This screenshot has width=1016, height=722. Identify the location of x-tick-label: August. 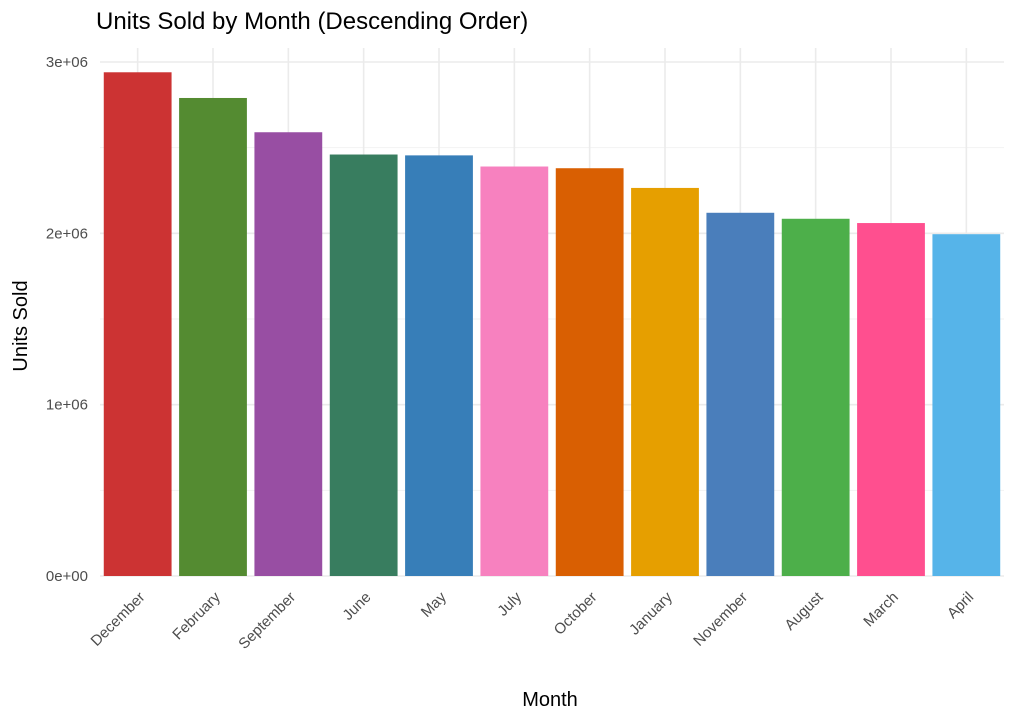
(804, 611).